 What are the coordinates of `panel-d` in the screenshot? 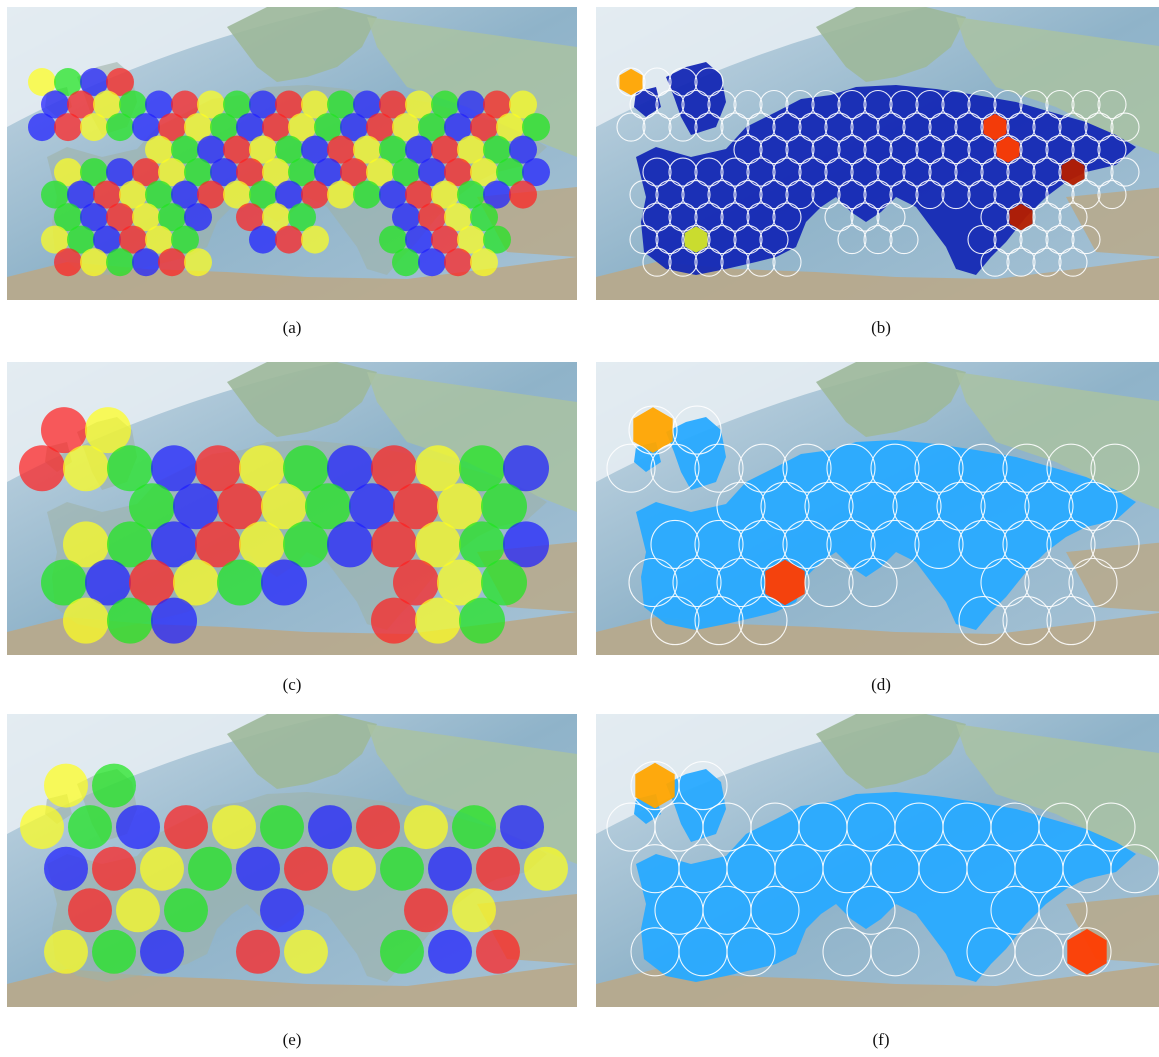 It's located at (877, 508).